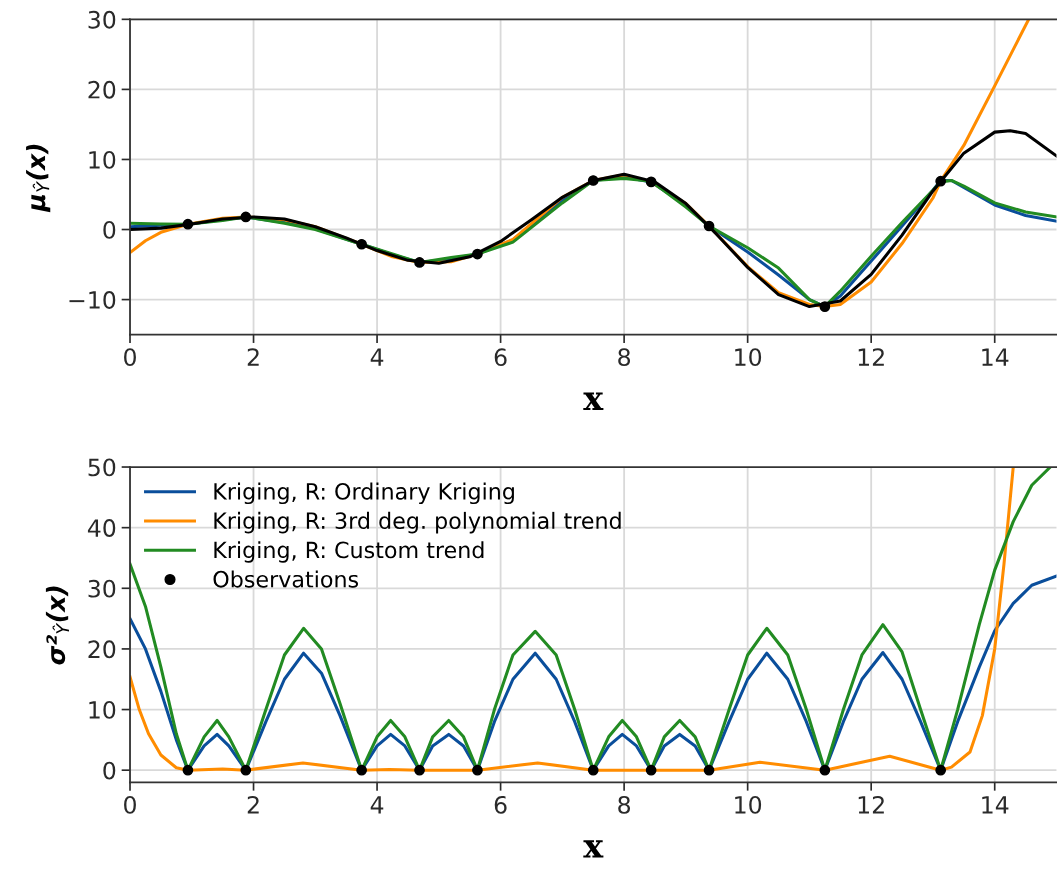 This screenshot has width=1057, height=879. Describe the element at coordinates (102, 467) in the screenshot. I see `y-tick-label: 50` at that location.